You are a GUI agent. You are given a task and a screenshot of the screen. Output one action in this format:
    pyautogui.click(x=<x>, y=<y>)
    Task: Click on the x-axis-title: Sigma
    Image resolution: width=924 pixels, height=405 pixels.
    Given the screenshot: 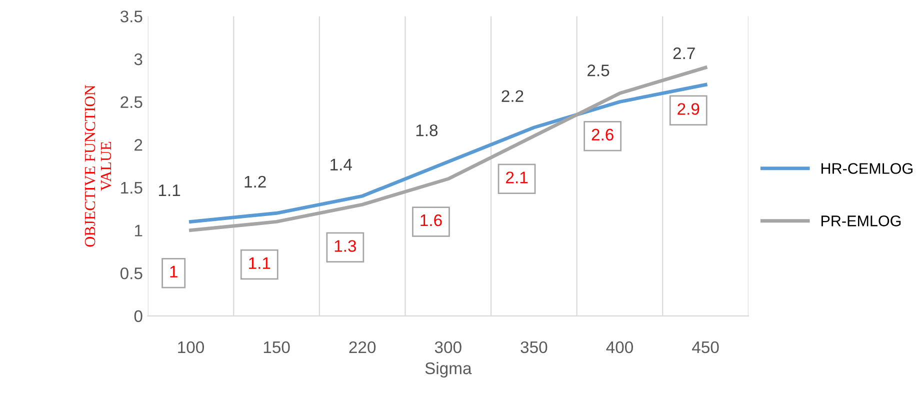 What is the action you would take?
    pyautogui.click(x=448, y=370)
    